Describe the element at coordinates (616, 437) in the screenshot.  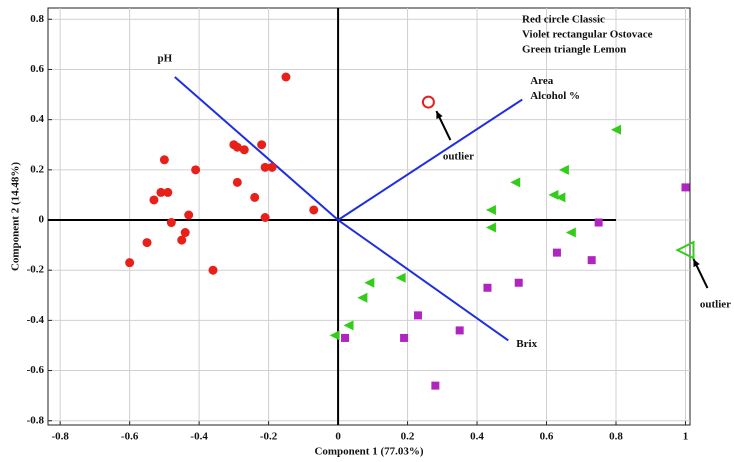
I see `x-tick-label: 0.8` at that location.